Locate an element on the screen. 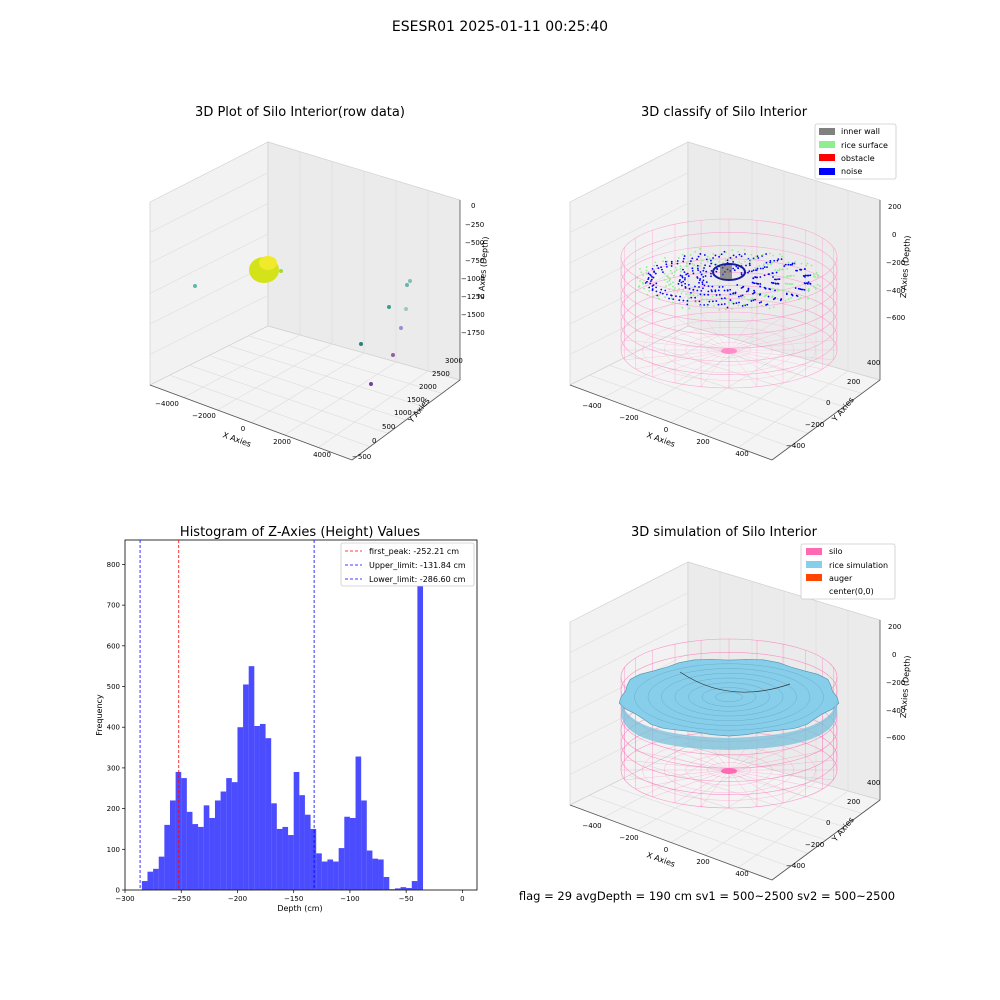 The height and width of the screenshot is (1000, 1000). data-point is located at coordinates (406, 309).